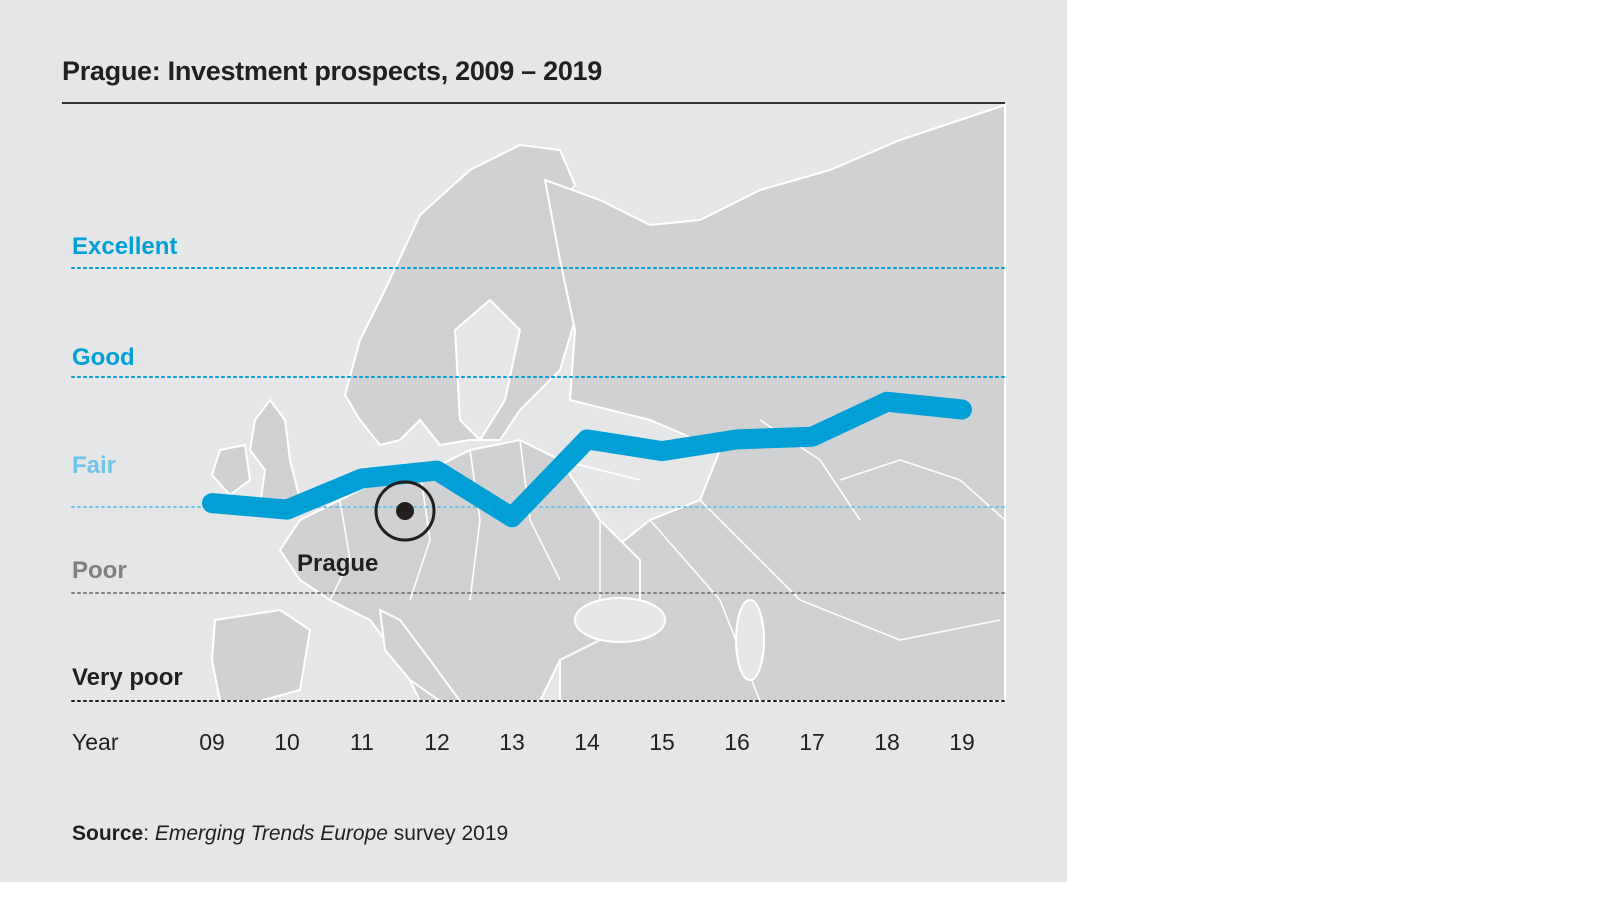  Describe the element at coordinates (887, 742) in the screenshot. I see `x-tick-label: 18` at that location.